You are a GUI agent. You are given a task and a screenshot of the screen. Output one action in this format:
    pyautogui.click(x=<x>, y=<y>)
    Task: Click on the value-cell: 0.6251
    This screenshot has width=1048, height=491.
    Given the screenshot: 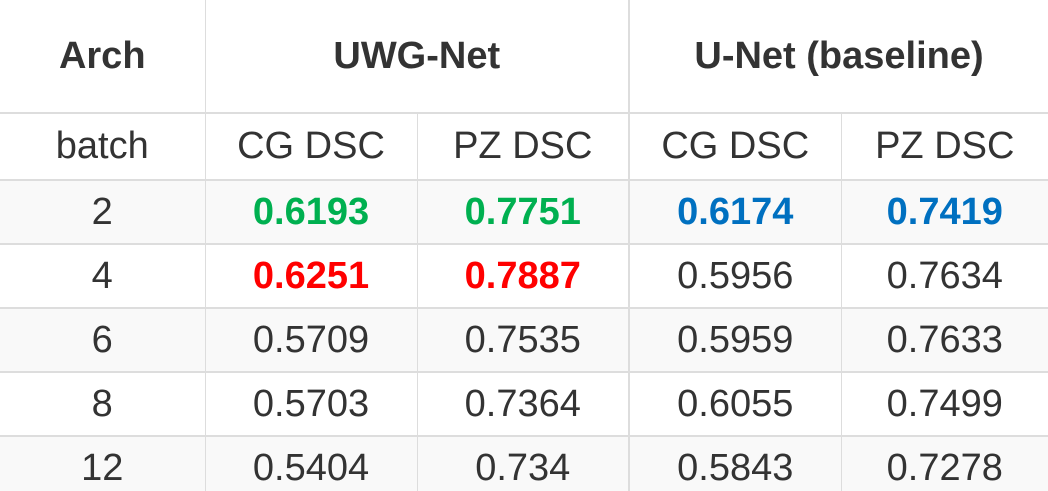 What is the action you would take?
    pyautogui.click(x=311, y=275)
    